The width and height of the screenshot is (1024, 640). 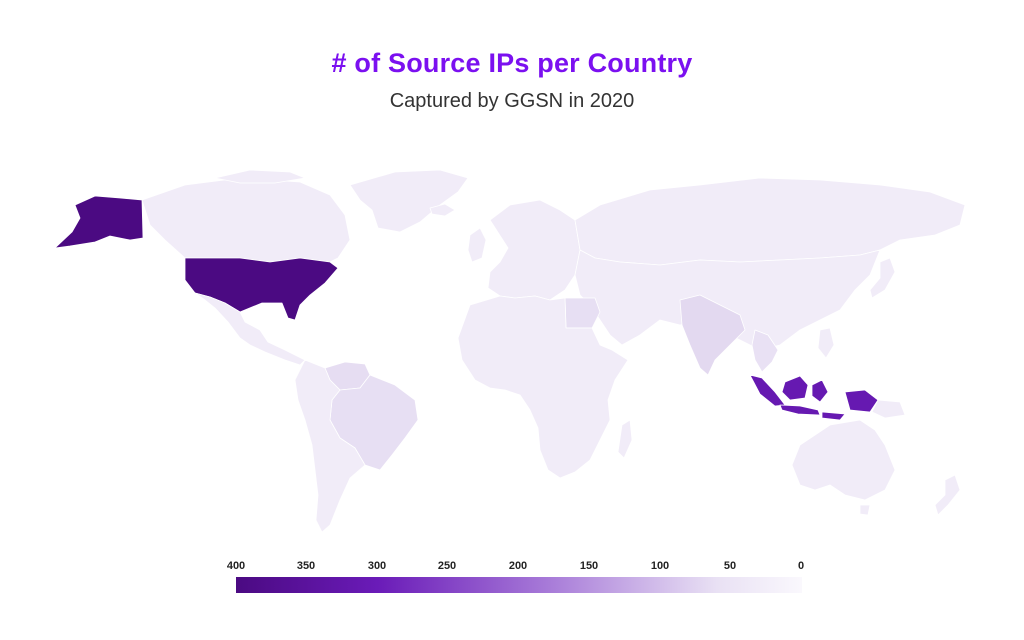 I want to click on country-indonesia-sumatra, so click(x=767, y=390).